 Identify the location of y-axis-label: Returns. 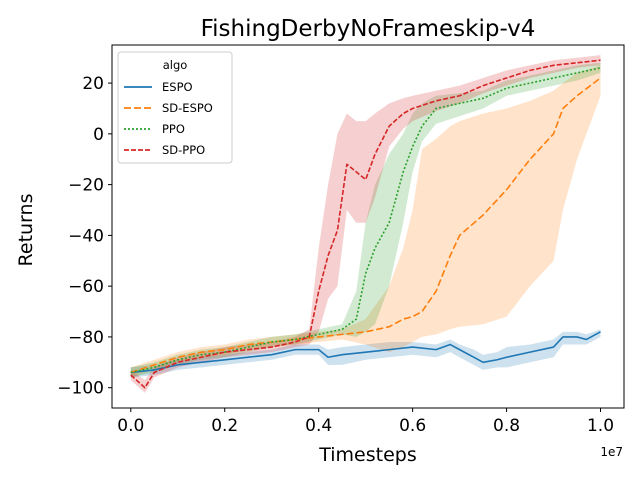
(26, 230).